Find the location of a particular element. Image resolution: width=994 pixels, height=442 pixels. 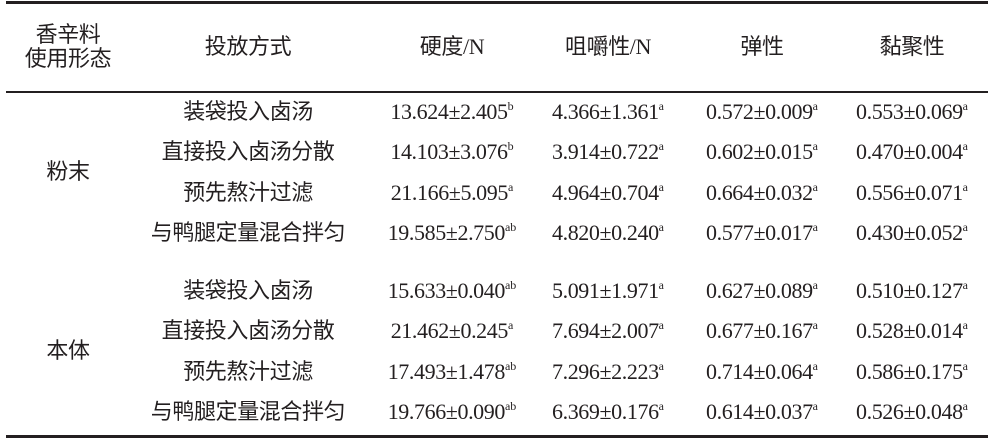

header-line: 使用形态 is located at coordinates (68, 58).